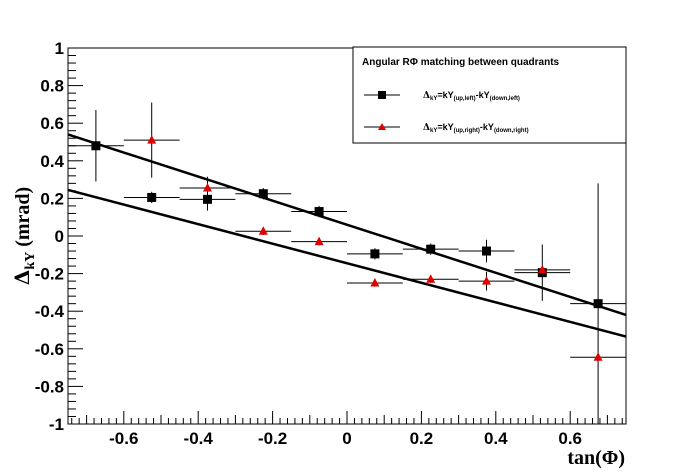 This screenshot has height=472, width=696. What do you see at coordinates (382, 95) in the screenshot?
I see `legend-marker-square` at bounding box center [382, 95].